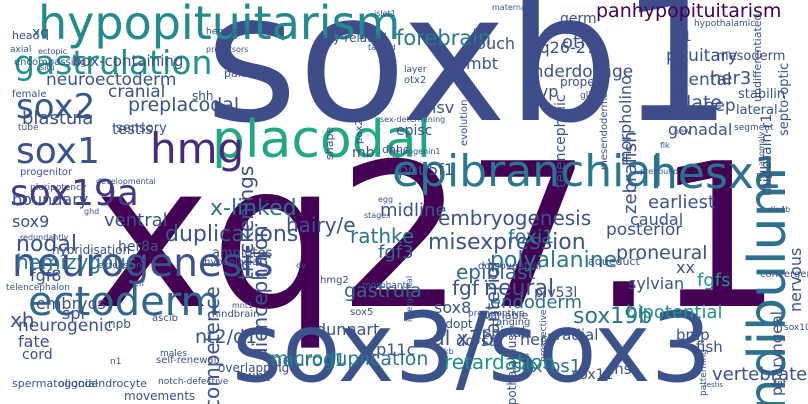 This screenshot has height=404, width=808. I want to click on cloud-word: sox11, so click(593, 375).